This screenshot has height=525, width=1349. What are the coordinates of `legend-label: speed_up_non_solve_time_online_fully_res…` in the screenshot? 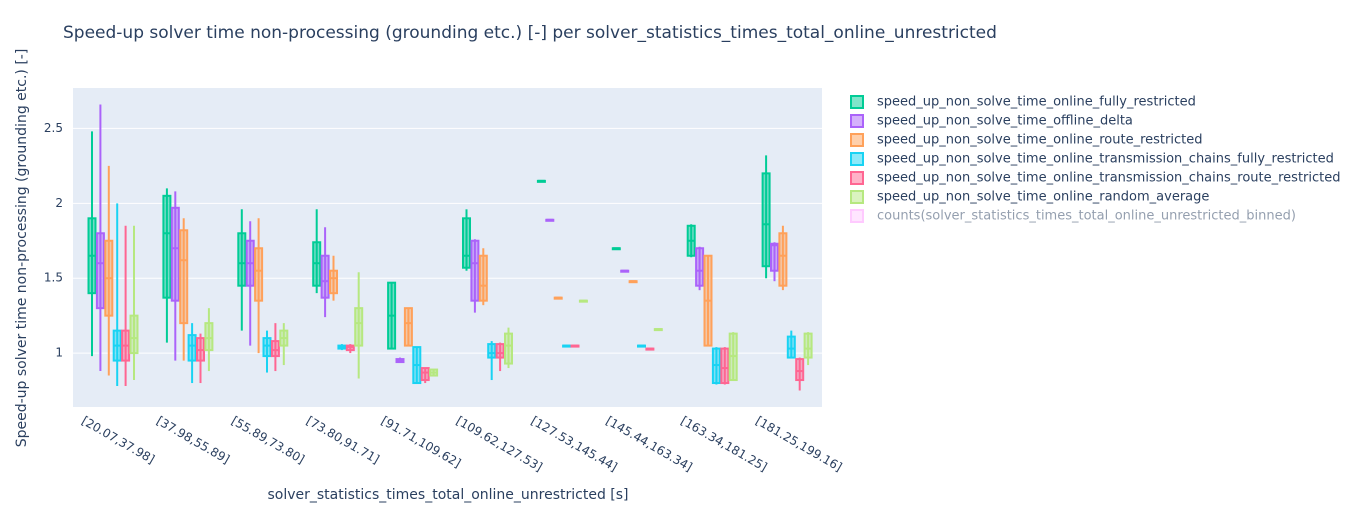 It's located at (1036, 102).